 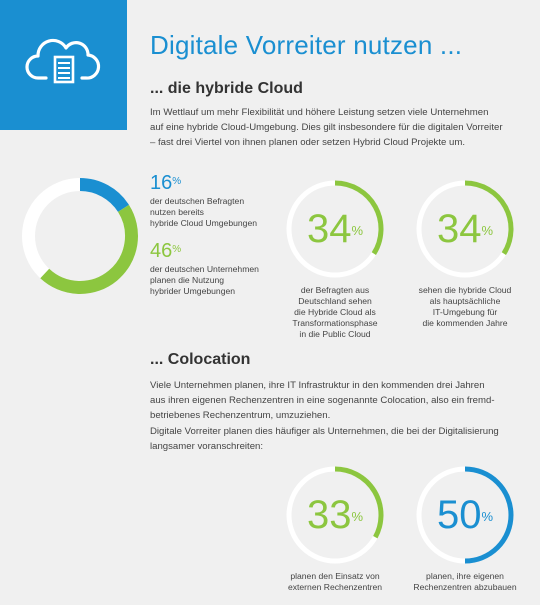 What do you see at coordinates (161, 251) in the screenshot?
I see `stat-46-number: 46` at bounding box center [161, 251].